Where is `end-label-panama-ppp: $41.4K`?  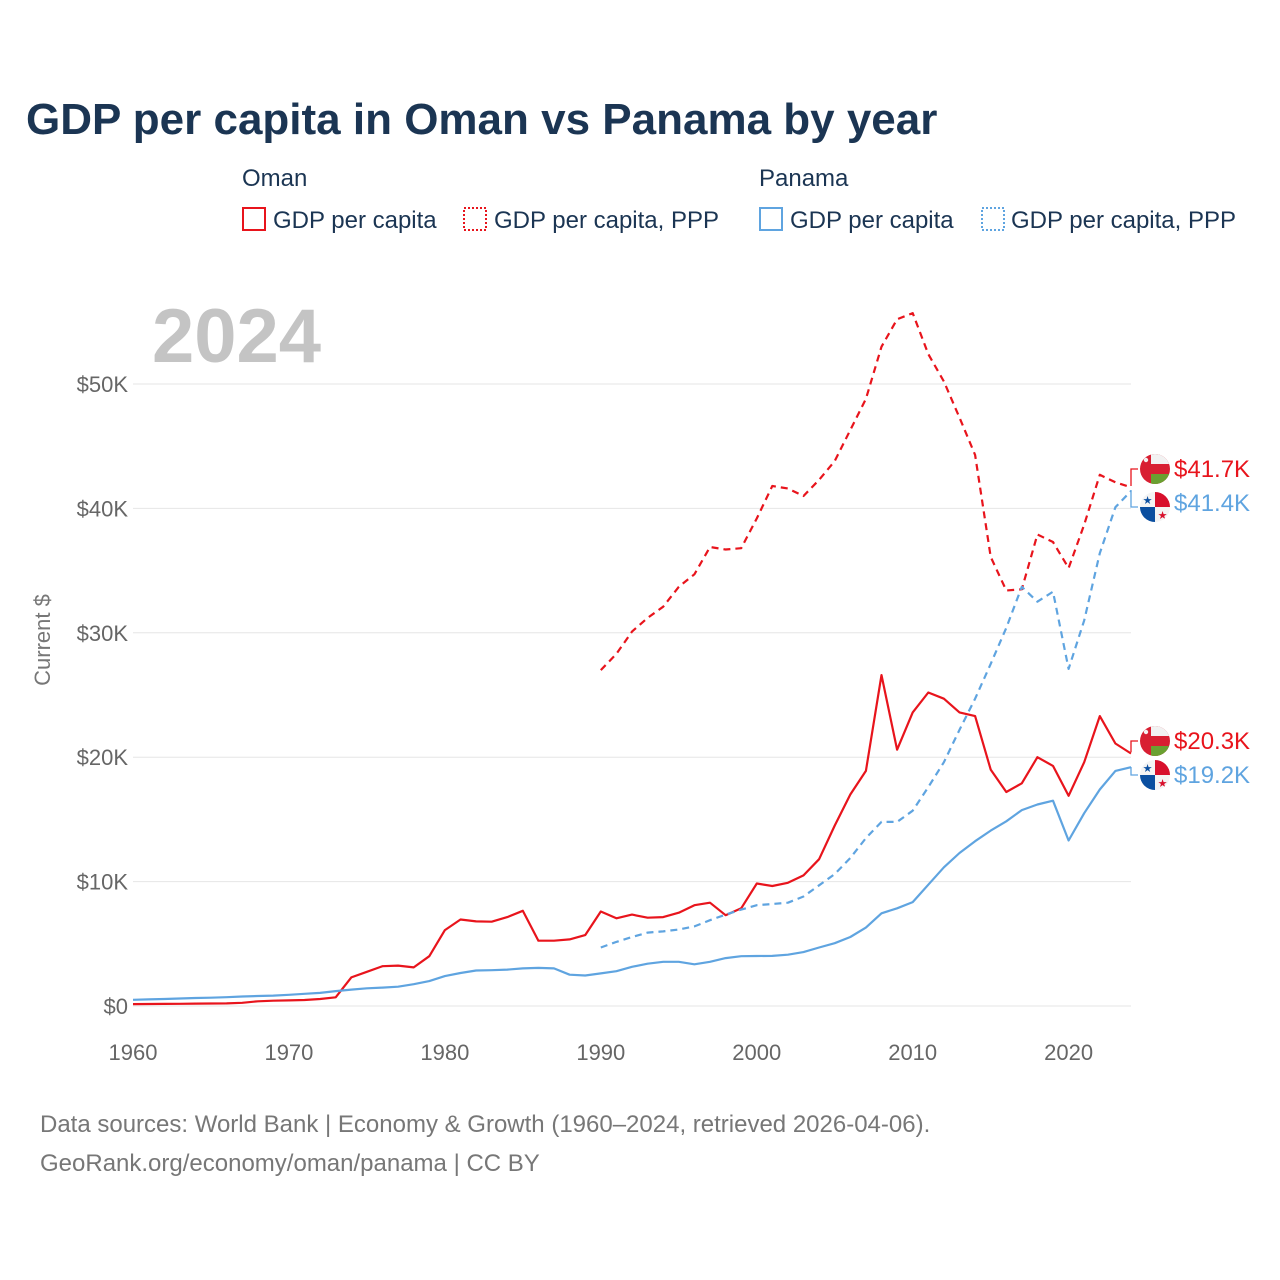 end-label-panama-ppp: $41.4K is located at coordinates (1212, 503).